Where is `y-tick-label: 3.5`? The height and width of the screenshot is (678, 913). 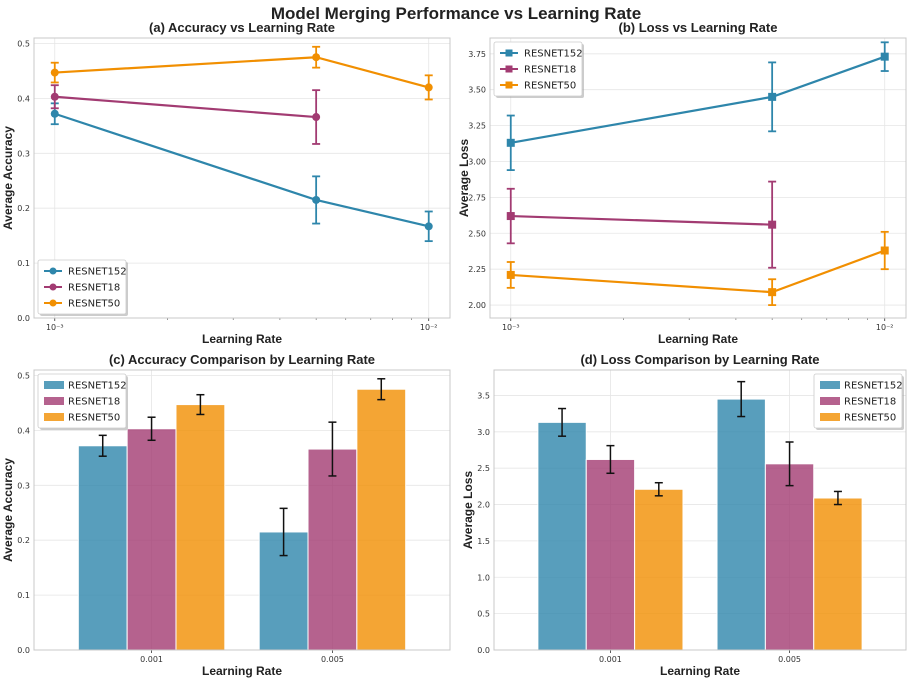
y-tick-label: 3.5 is located at coordinates (483, 395).